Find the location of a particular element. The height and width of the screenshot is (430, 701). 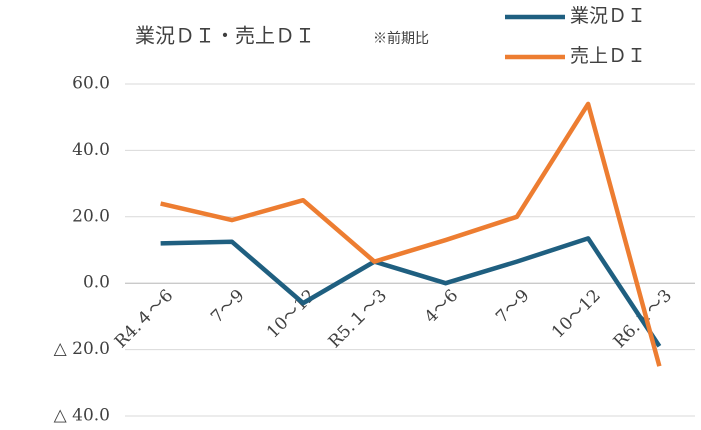

y-tick-label: 20.0 is located at coordinates (91, 216).